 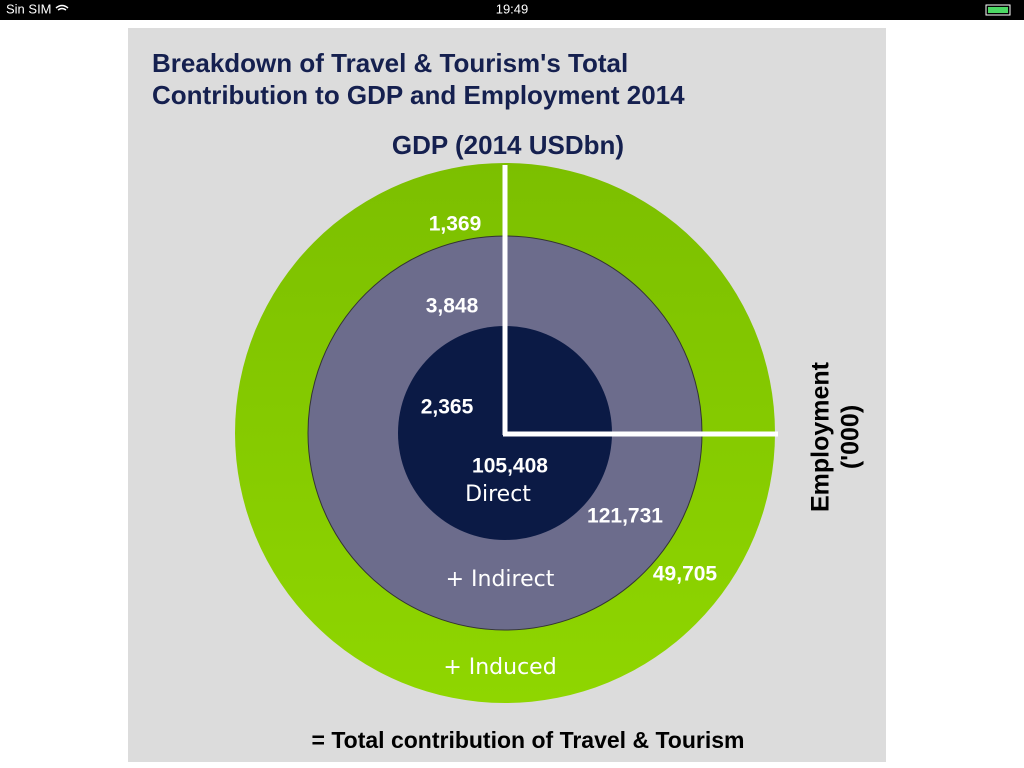 What do you see at coordinates (29, 8) in the screenshot?
I see `carrier: Sin SIM` at bounding box center [29, 8].